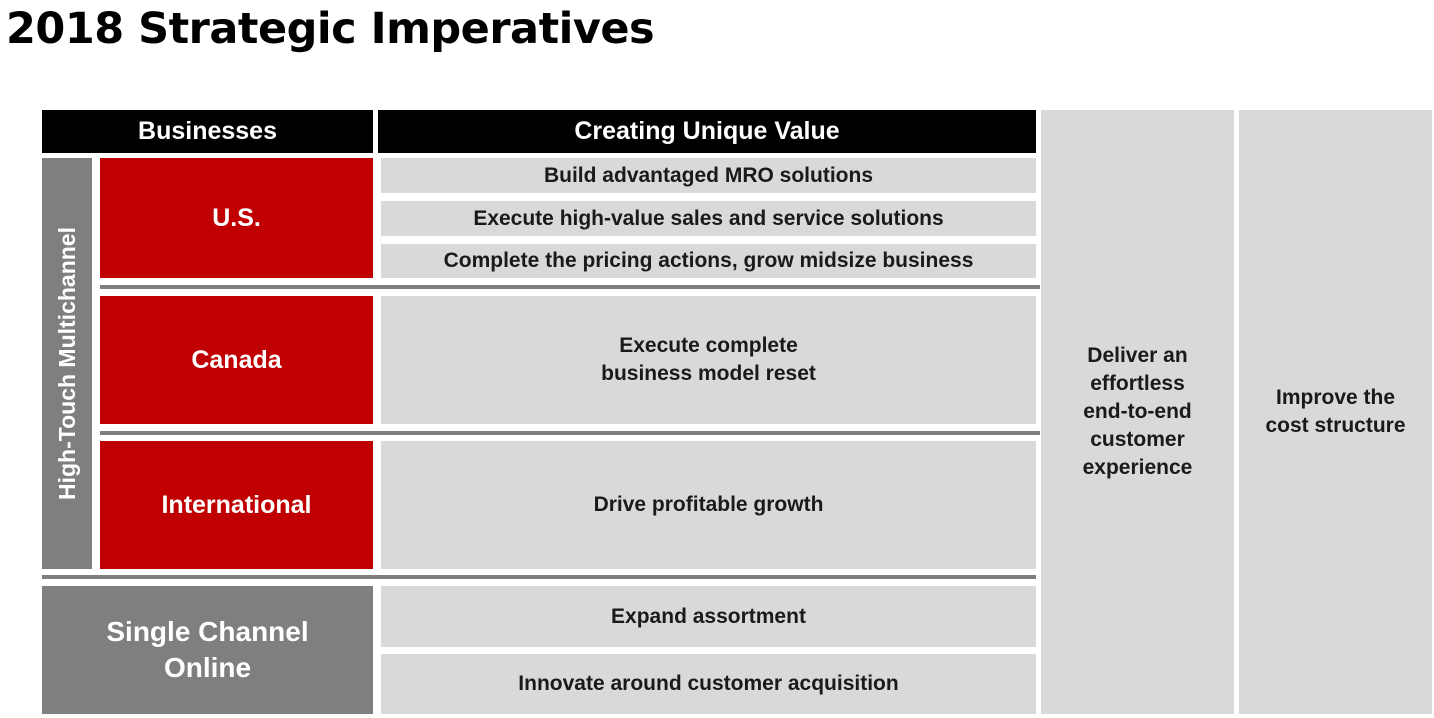 Image resolution: width=1434 pixels, height=718 pixels. What do you see at coordinates (236, 218) in the screenshot?
I see `business-us: U.S.` at bounding box center [236, 218].